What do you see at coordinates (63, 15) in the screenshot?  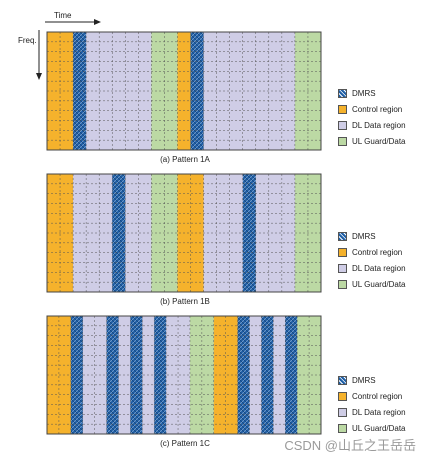 I see `time-axis-label: Time` at bounding box center [63, 15].